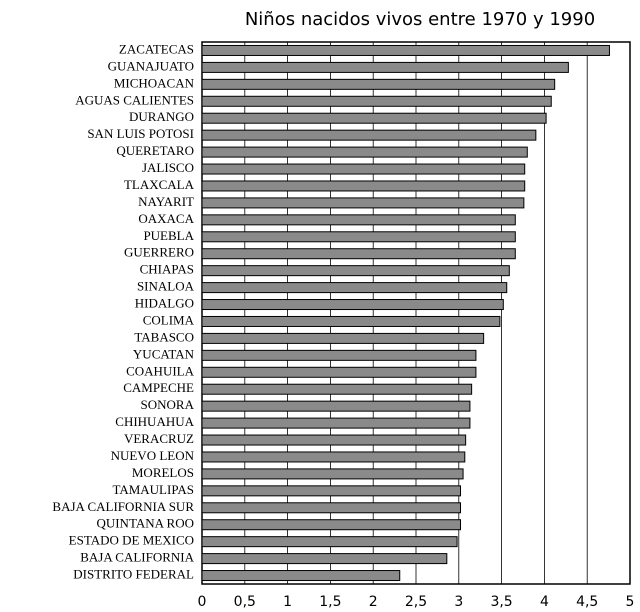 The width and height of the screenshot is (640, 612). Describe the element at coordinates (159, 184) in the screenshot. I see `y-tick-label: TLAXCALA` at that location.